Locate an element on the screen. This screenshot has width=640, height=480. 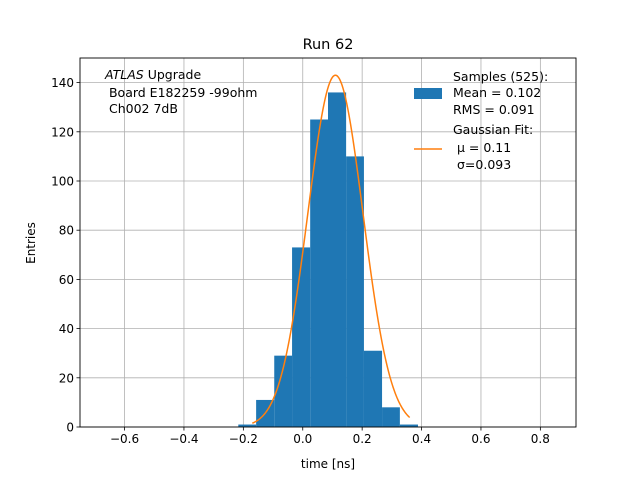
legend-fit-stat-1: μ = 0.11 is located at coordinates (484, 147).